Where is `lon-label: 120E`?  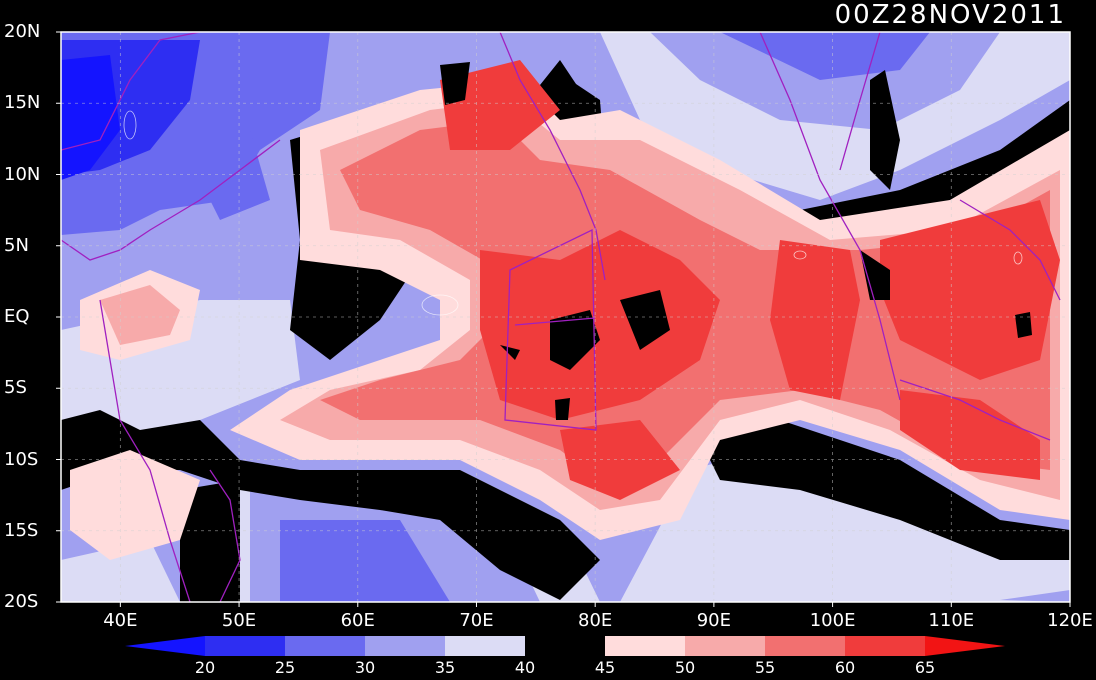
lon-label: 120E is located at coordinates (1070, 620).